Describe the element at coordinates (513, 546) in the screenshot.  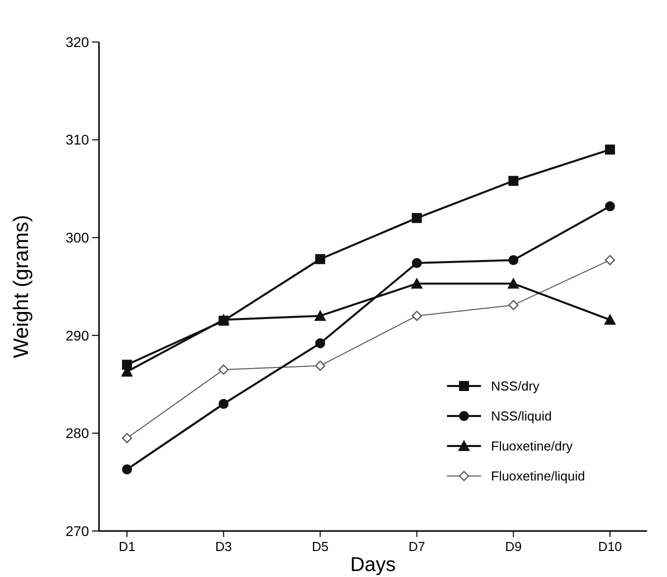
I see `x-tick-label: D9` at that location.